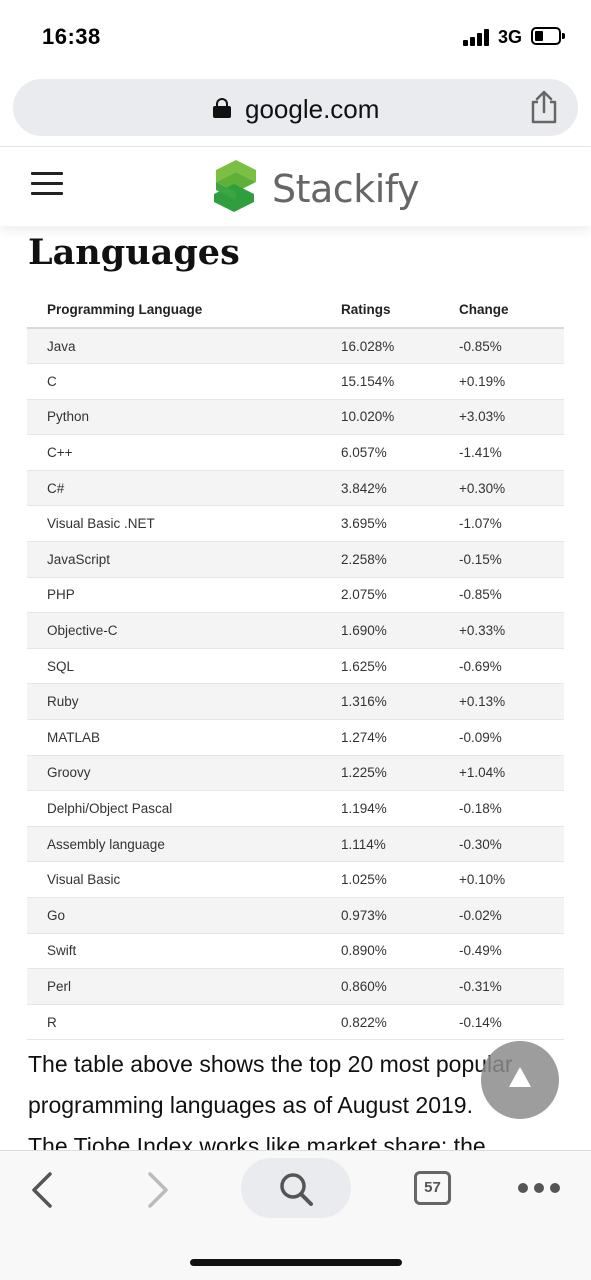 Image resolution: width=591 pixels, height=1280 pixels. I want to click on cell-change: +1.04%, so click(511, 773).